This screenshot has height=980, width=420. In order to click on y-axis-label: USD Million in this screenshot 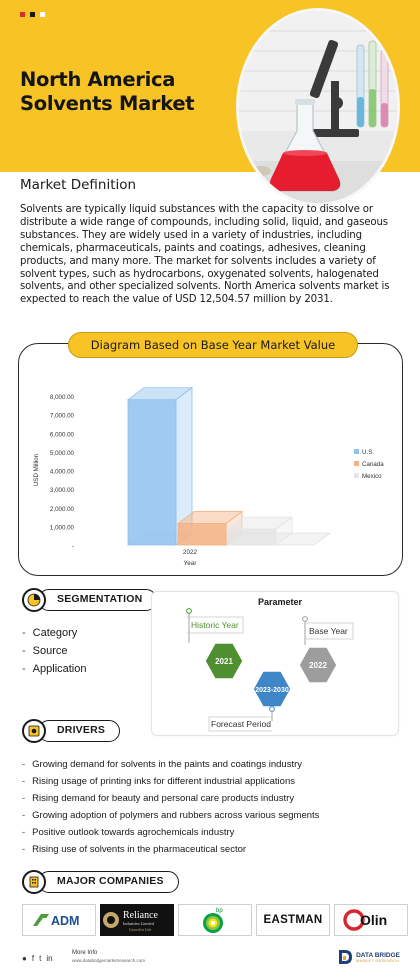, I will do `click(36, 469)`.